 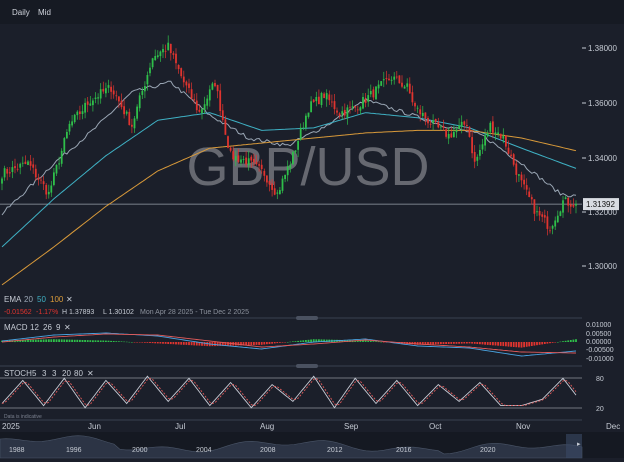 I want to click on stoch-legend-title: STOCH, so click(x=18, y=373).